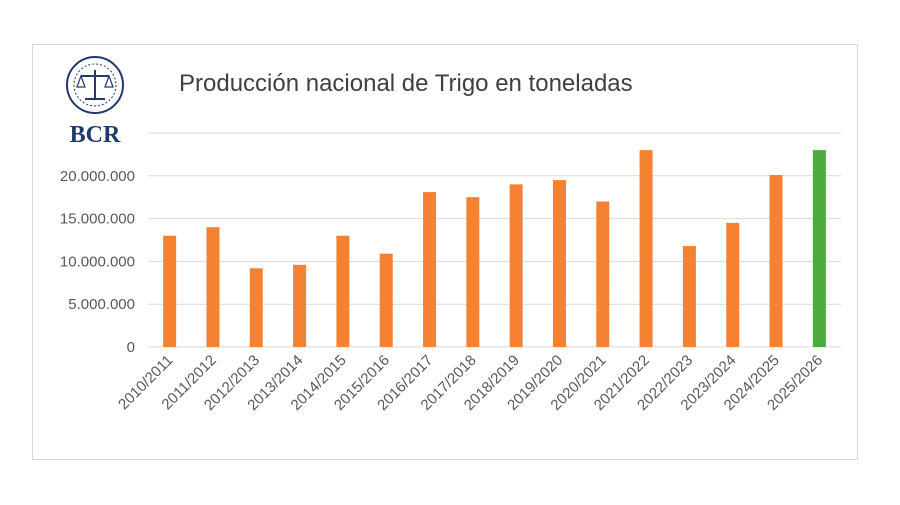  I want to click on y-tick-label: 10.000.000, so click(97, 261).